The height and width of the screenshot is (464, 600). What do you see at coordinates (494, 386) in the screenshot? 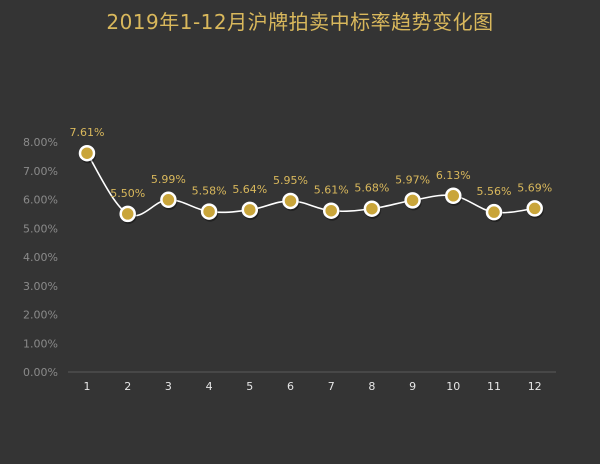
I see `x-tick-label: 11` at bounding box center [494, 386].